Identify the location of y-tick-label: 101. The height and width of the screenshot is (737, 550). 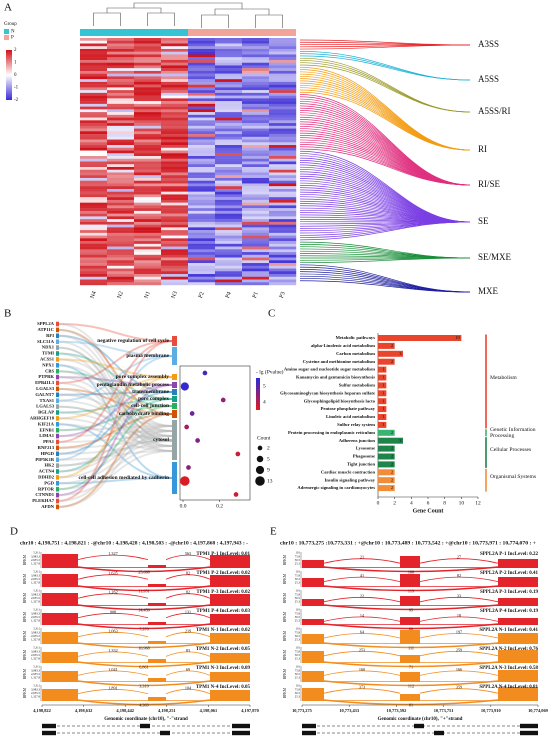
(298, 648).